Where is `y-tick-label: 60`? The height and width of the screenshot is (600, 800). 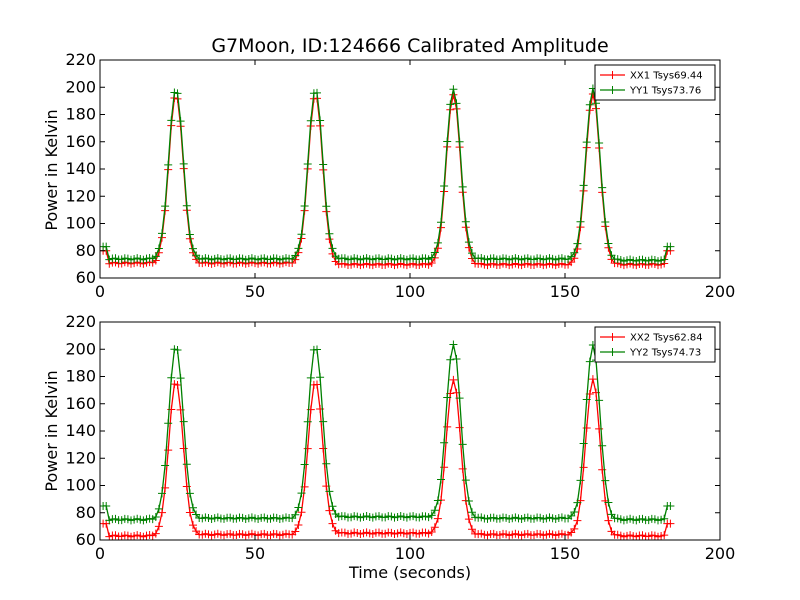
y-tick-label: 60 is located at coordinates (86, 277).